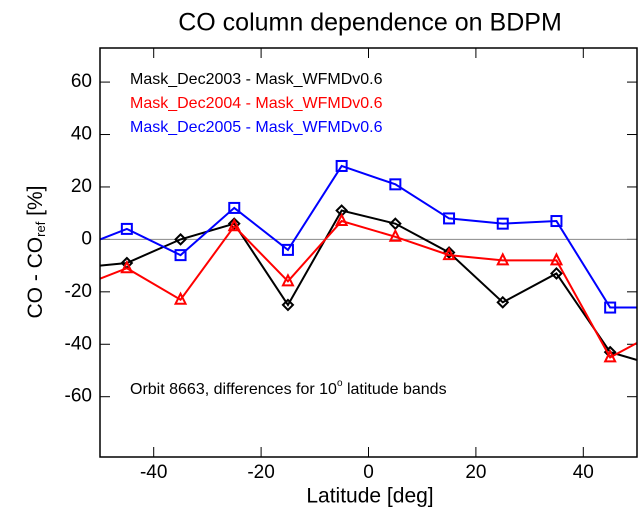 The width and height of the screenshot is (639, 515). Describe the element at coordinates (256, 103) in the screenshot. I see `legend-entry: Mask_Dec2004 - Mask_WFMDv0.6` at that location.